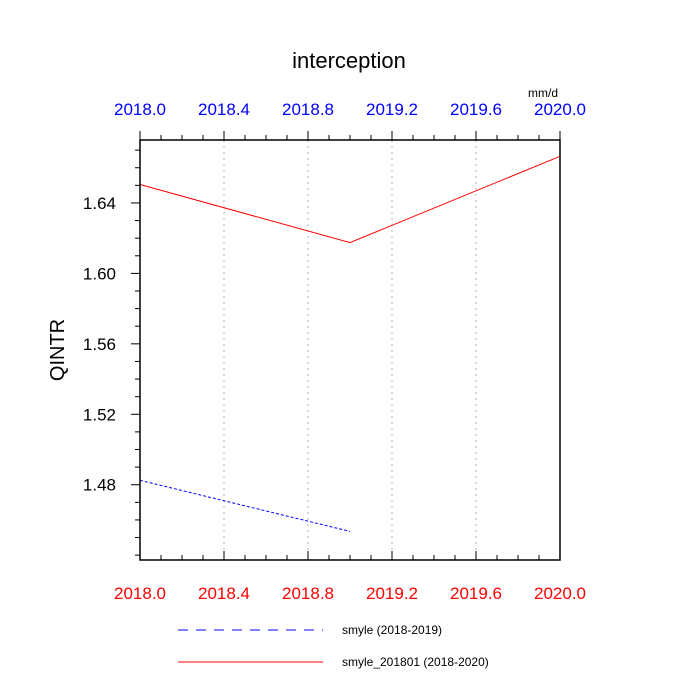 The height and width of the screenshot is (700, 700). I want to click on x-tick-label-bottom: 2019.2, so click(392, 593).